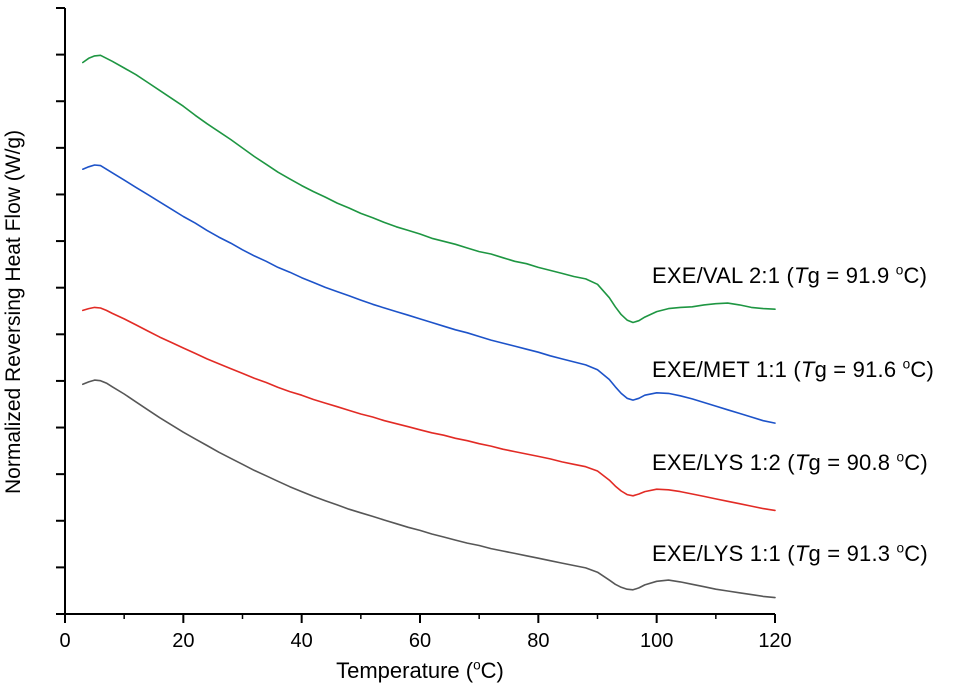 This screenshot has width=979, height=698. Describe the element at coordinates (420, 670) in the screenshot. I see `x-axis-title: Temperature (oC)` at that location.